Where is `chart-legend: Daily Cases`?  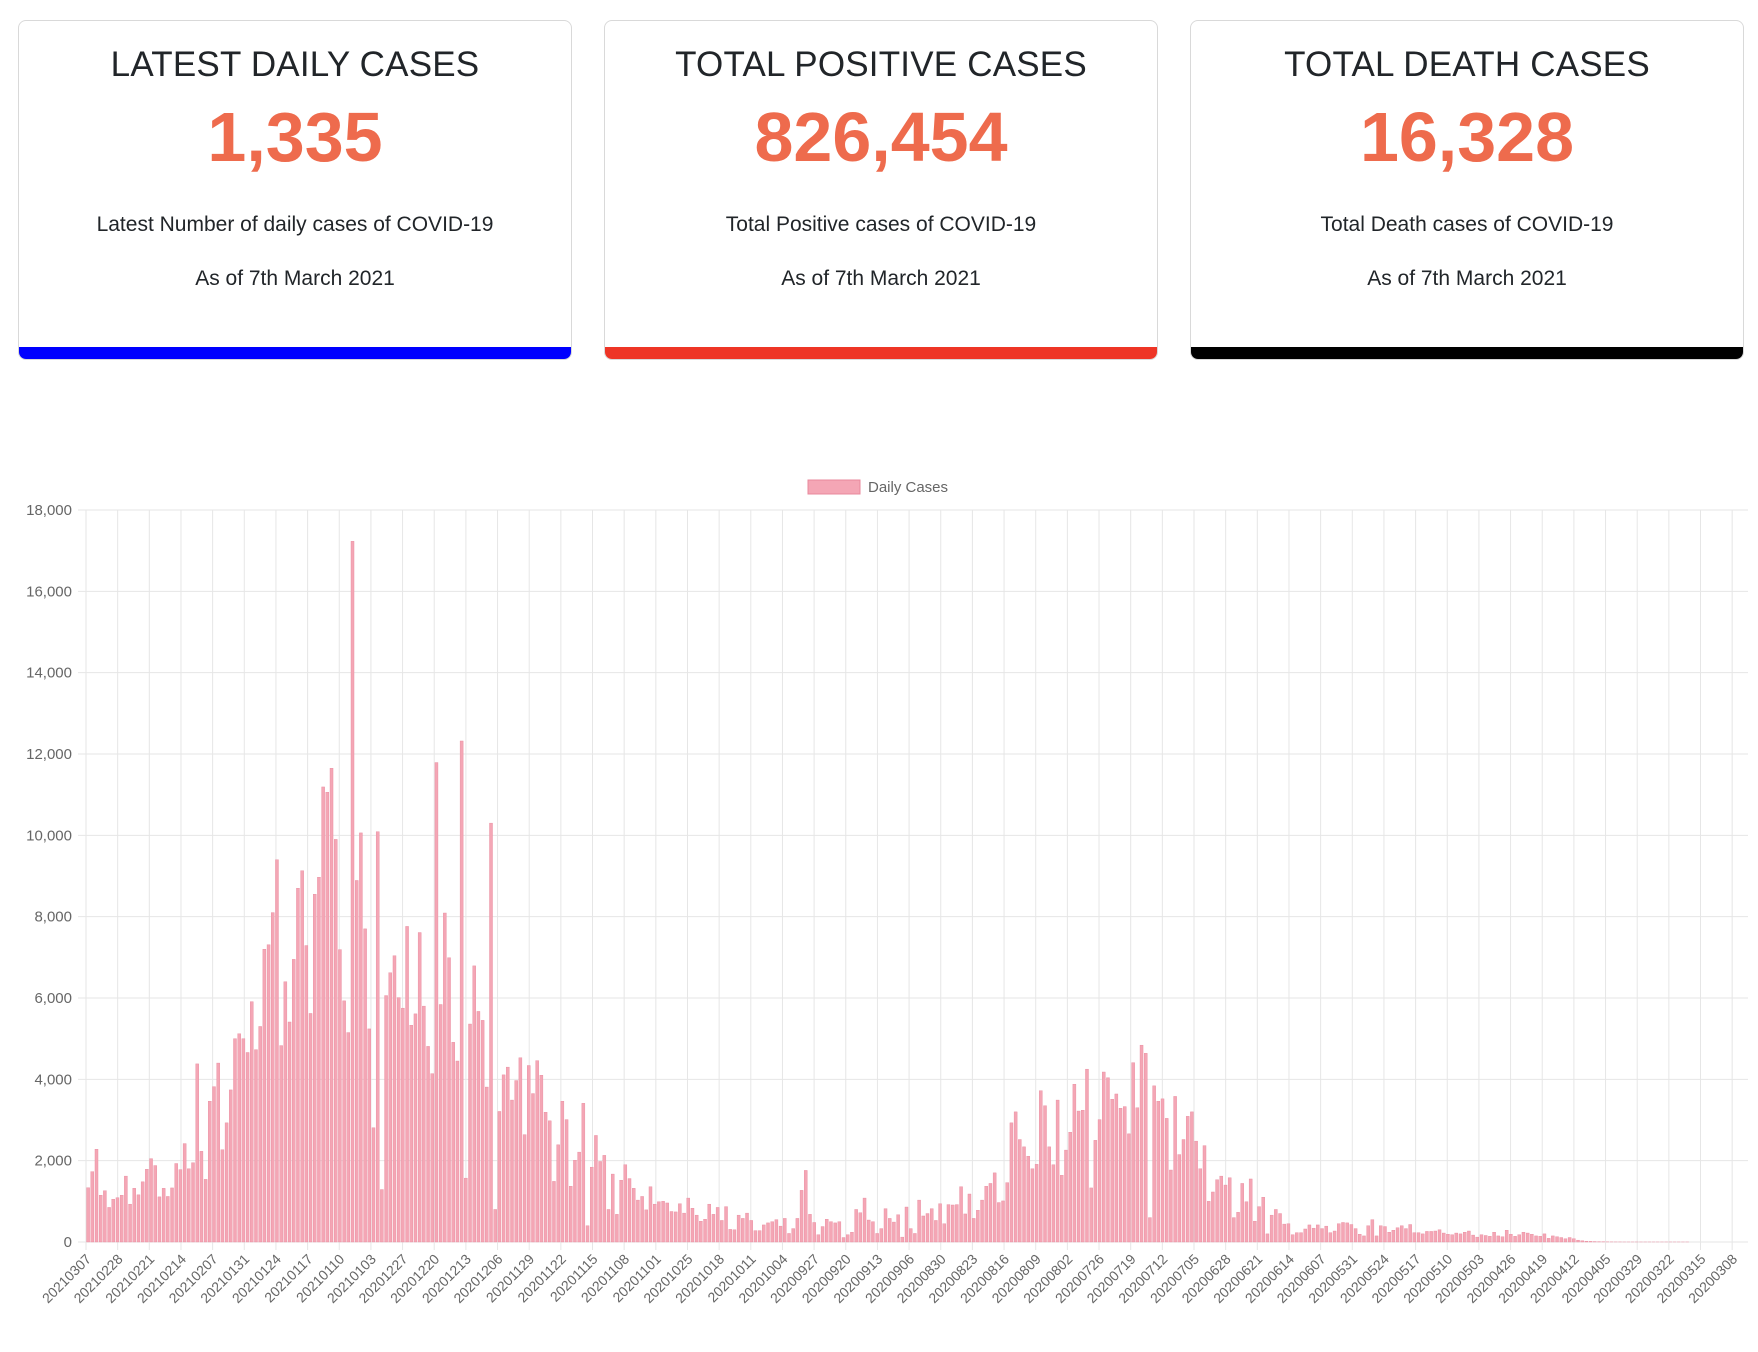 chart-legend: Daily Cases is located at coordinates (877, 487).